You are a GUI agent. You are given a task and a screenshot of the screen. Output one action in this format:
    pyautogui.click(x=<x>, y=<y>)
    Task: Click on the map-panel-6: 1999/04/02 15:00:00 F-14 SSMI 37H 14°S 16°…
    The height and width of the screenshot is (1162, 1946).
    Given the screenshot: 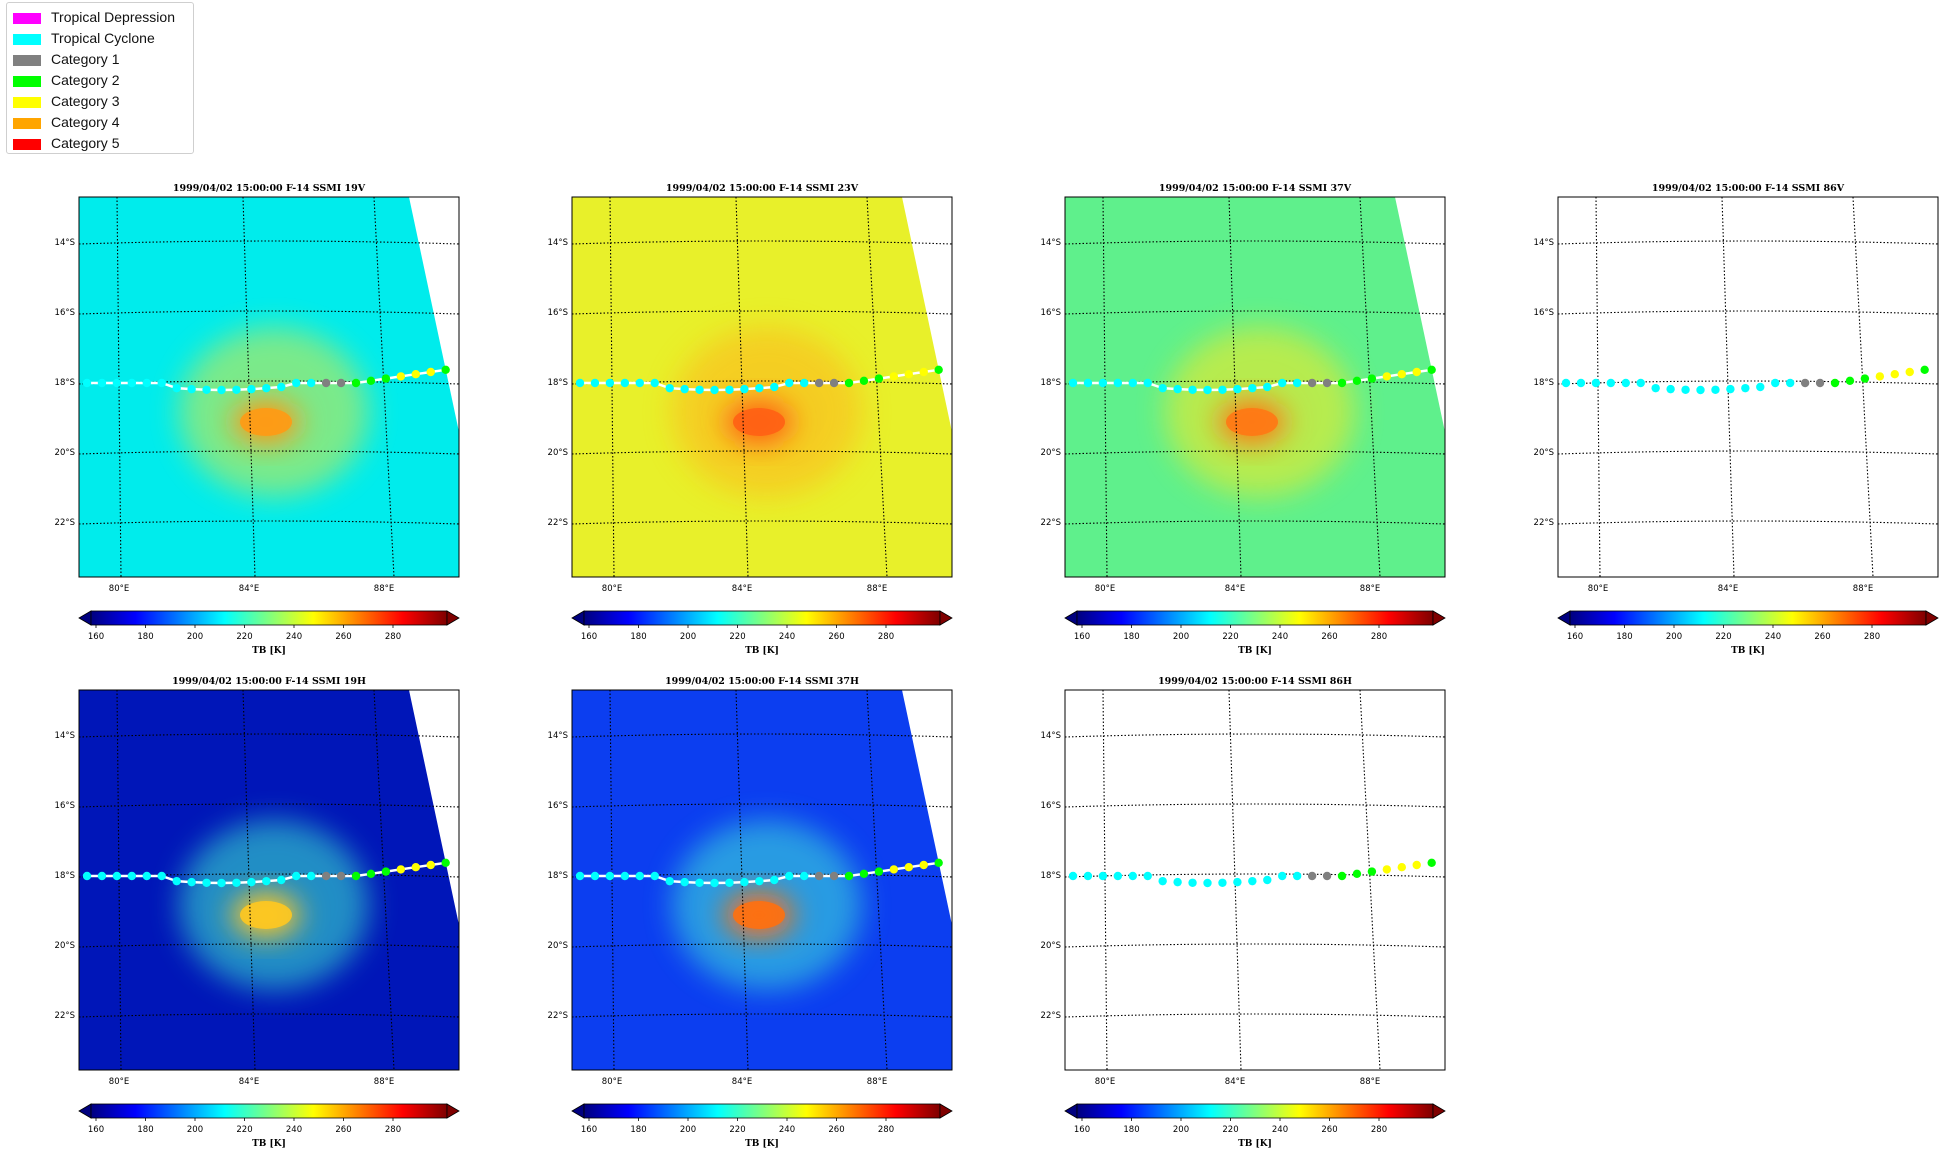 What is the action you would take?
    pyautogui.click(x=750, y=912)
    